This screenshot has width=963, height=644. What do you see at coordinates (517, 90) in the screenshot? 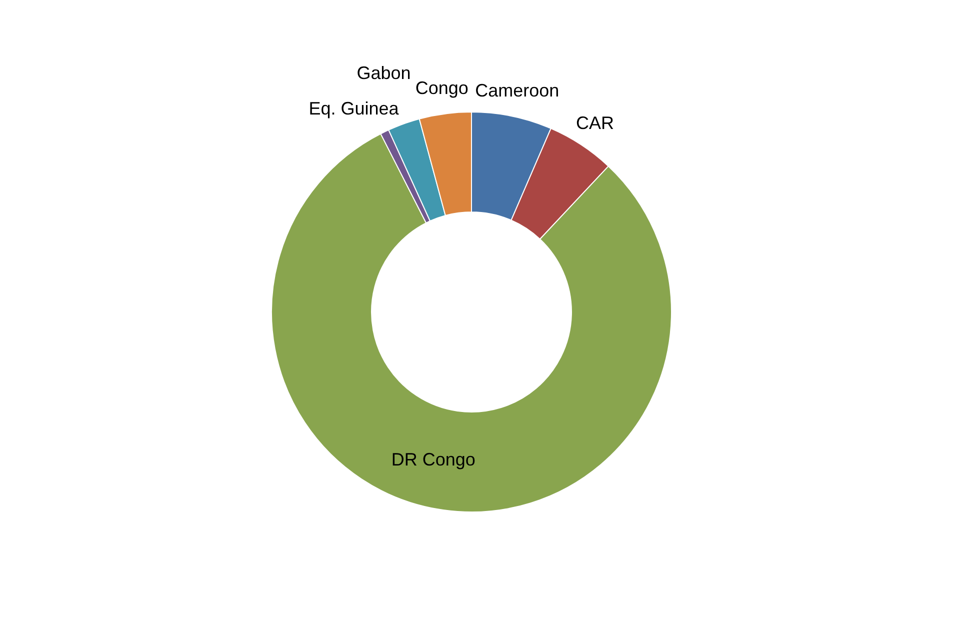
I see `slice-label: Cameroon` at bounding box center [517, 90].